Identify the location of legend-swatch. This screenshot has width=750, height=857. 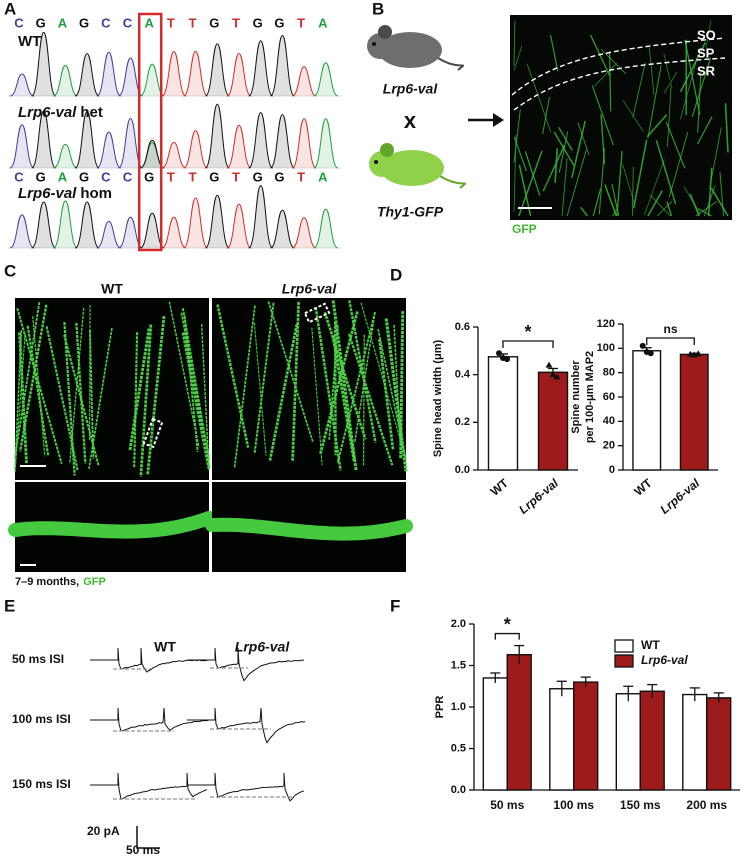
(624, 661).